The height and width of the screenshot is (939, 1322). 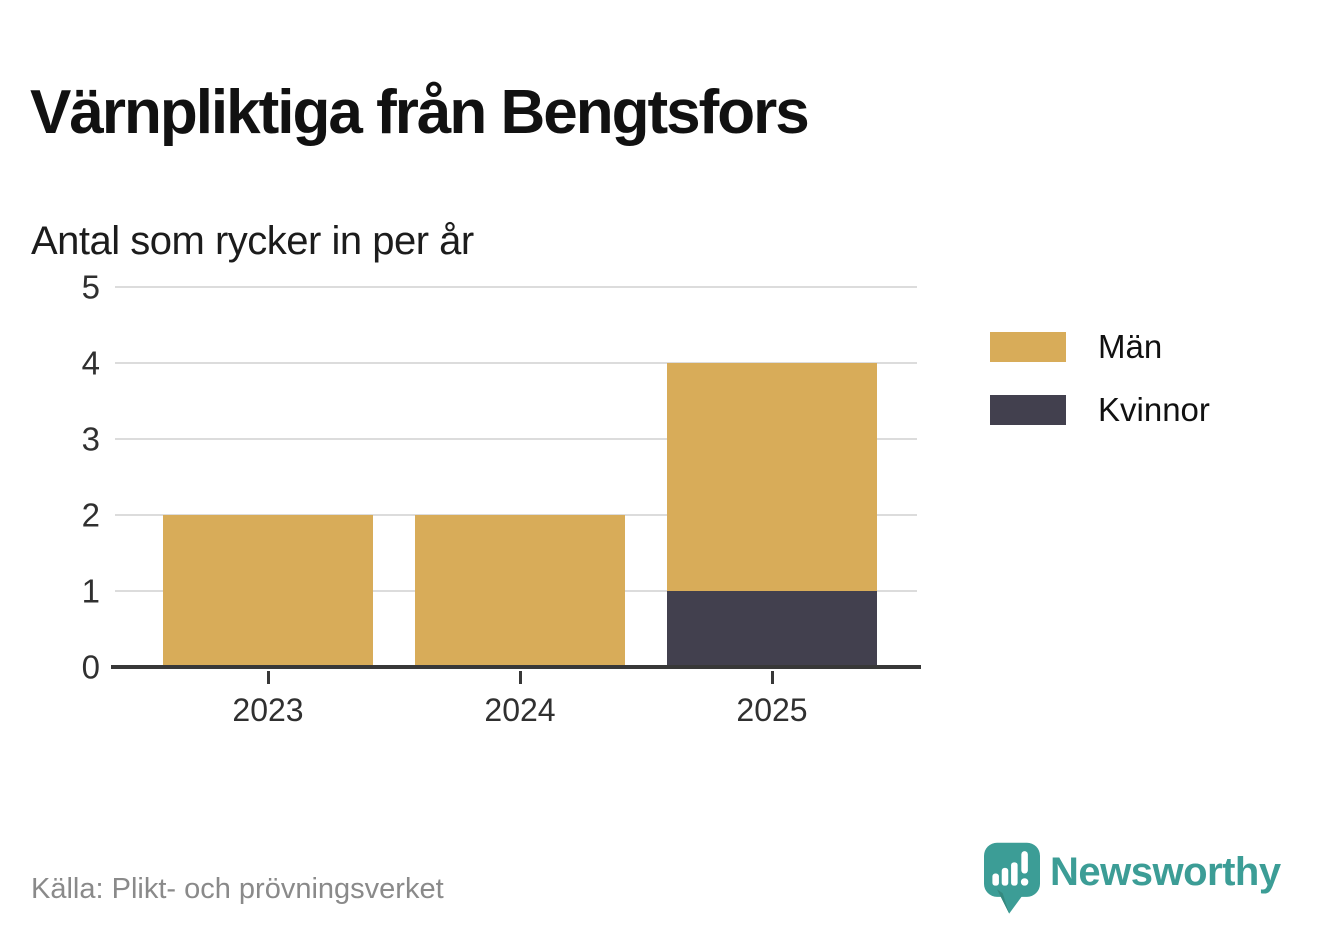 I want to click on legend-item-kvinnor: Kvinnor, so click(x=1100, y=410).